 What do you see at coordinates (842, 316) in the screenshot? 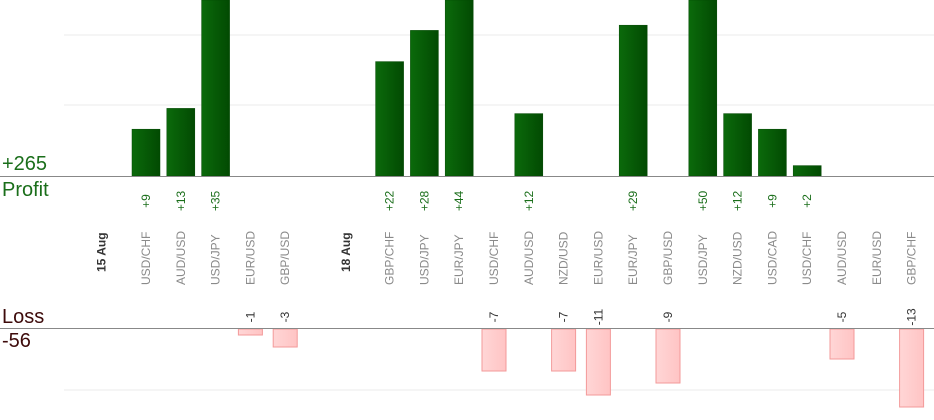
I see `value-label: -5` at bounding box center [842, 316].